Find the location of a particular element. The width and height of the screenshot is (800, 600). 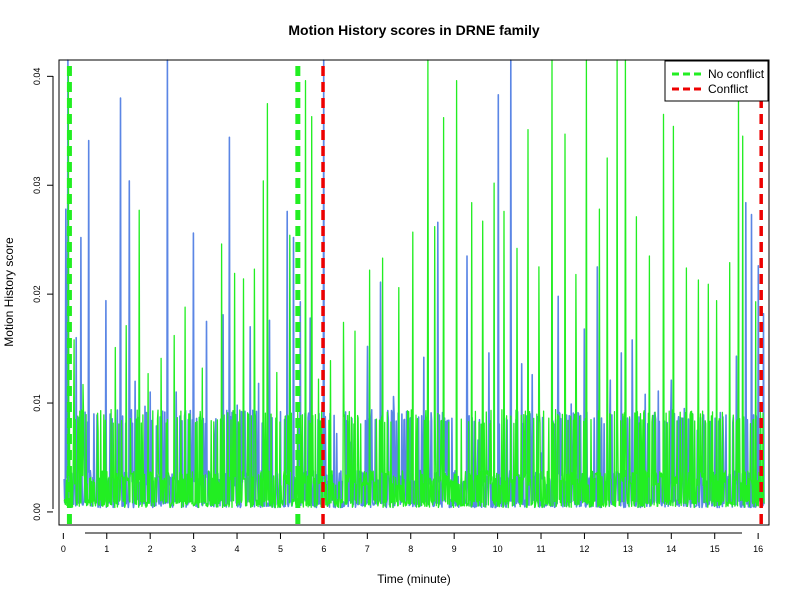

legend-box is located at coordinates (716, 81).